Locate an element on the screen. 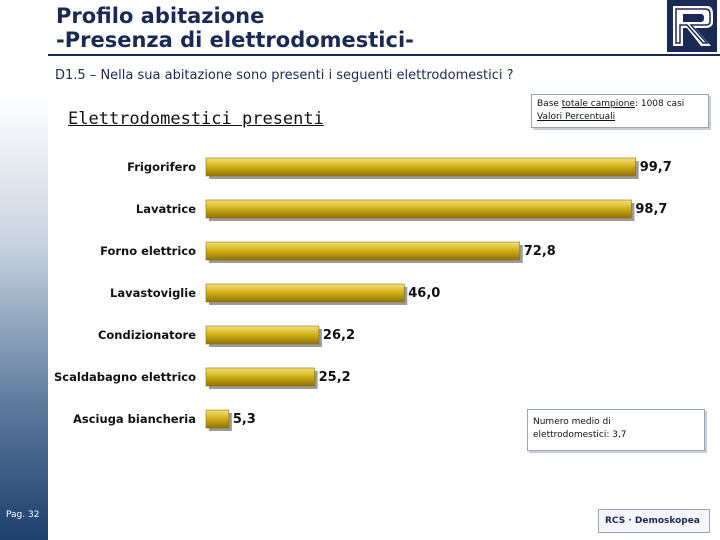  base-note-line-2: Valori Percentuali is located at coordinates (576, 117).